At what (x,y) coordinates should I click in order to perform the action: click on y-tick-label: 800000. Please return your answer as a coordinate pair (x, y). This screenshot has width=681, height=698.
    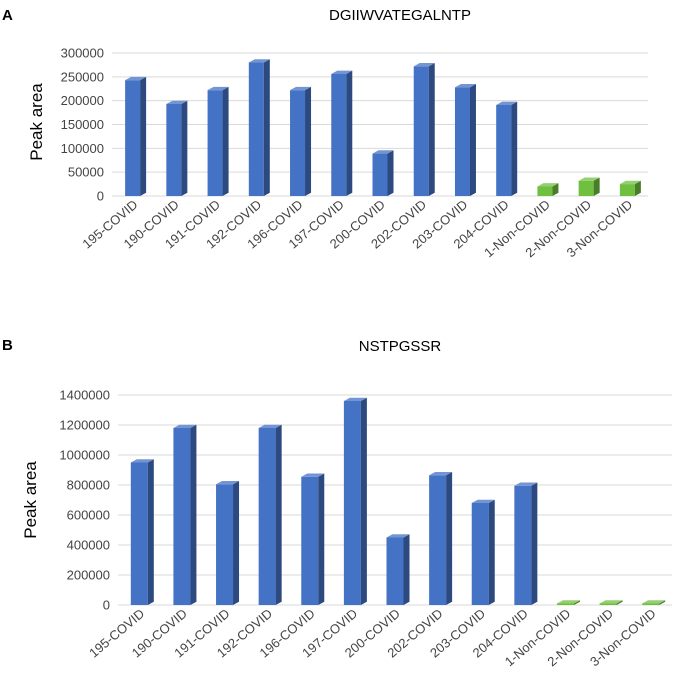
    Looking at the image, I should click on (88, 485).